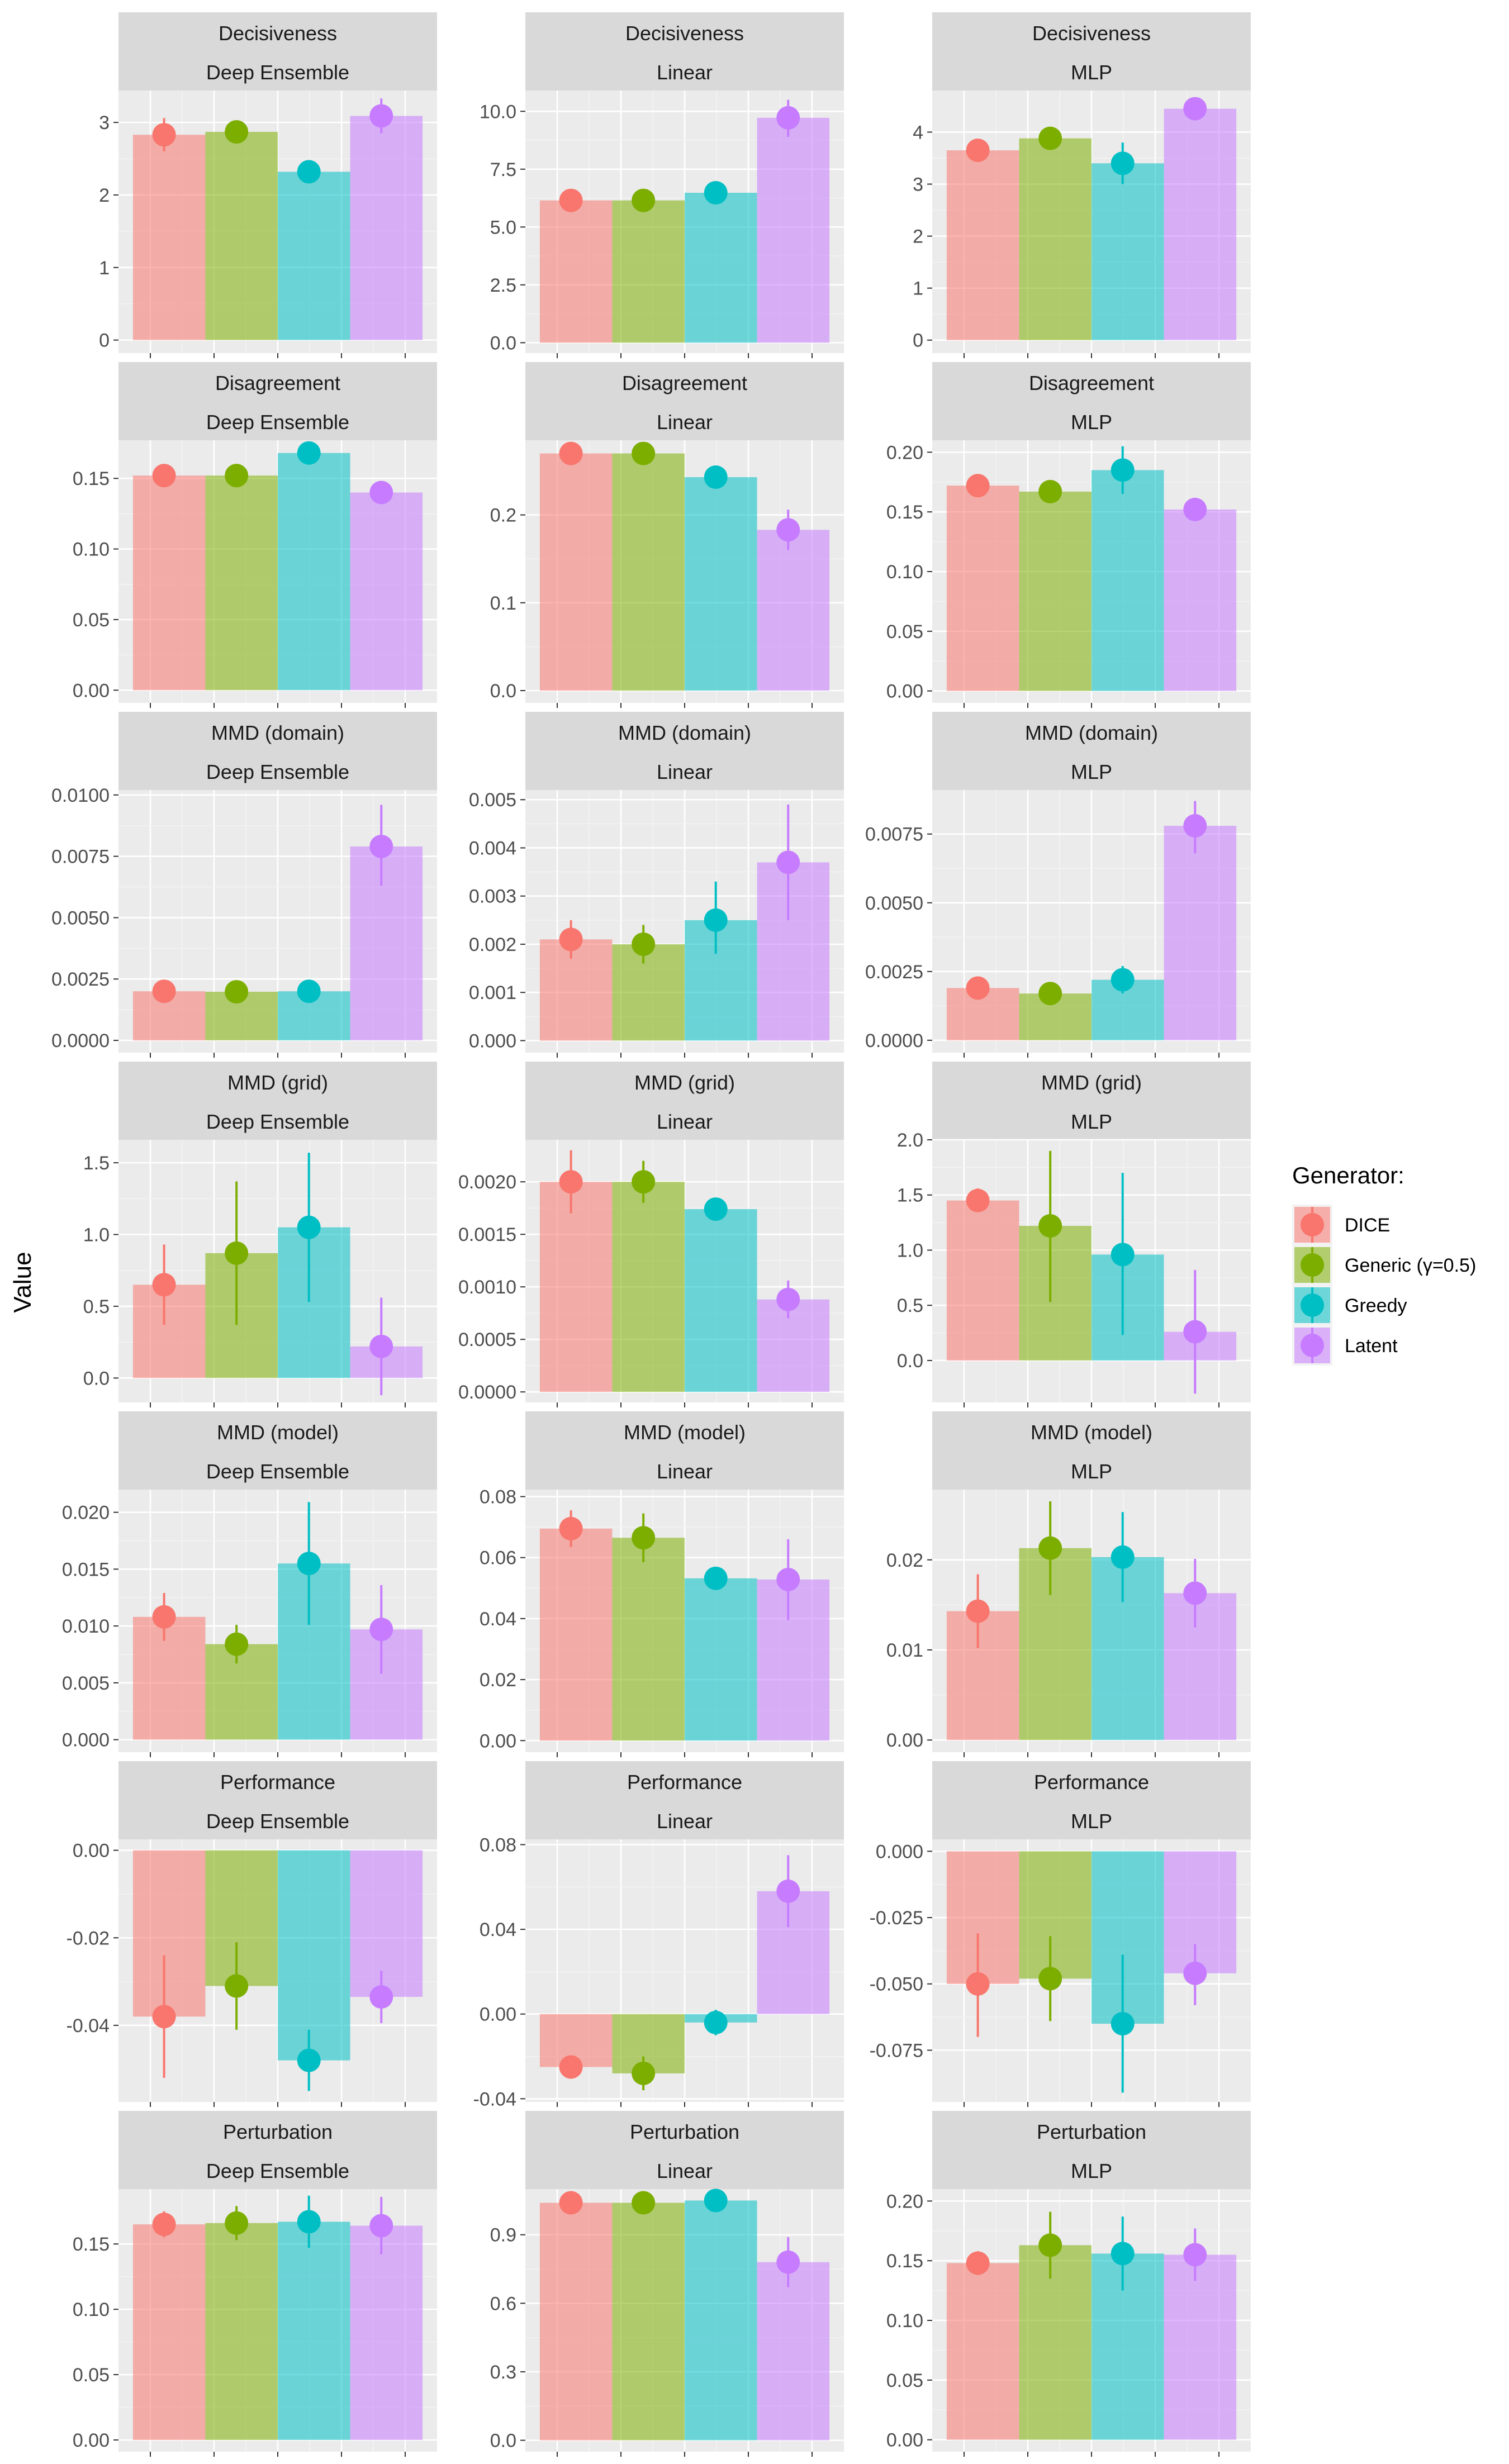  What do you see at coordinates (684, 383) in the screenshot?
I see `strip-metric-label: Disagreement` at bounding box center [684, 383].